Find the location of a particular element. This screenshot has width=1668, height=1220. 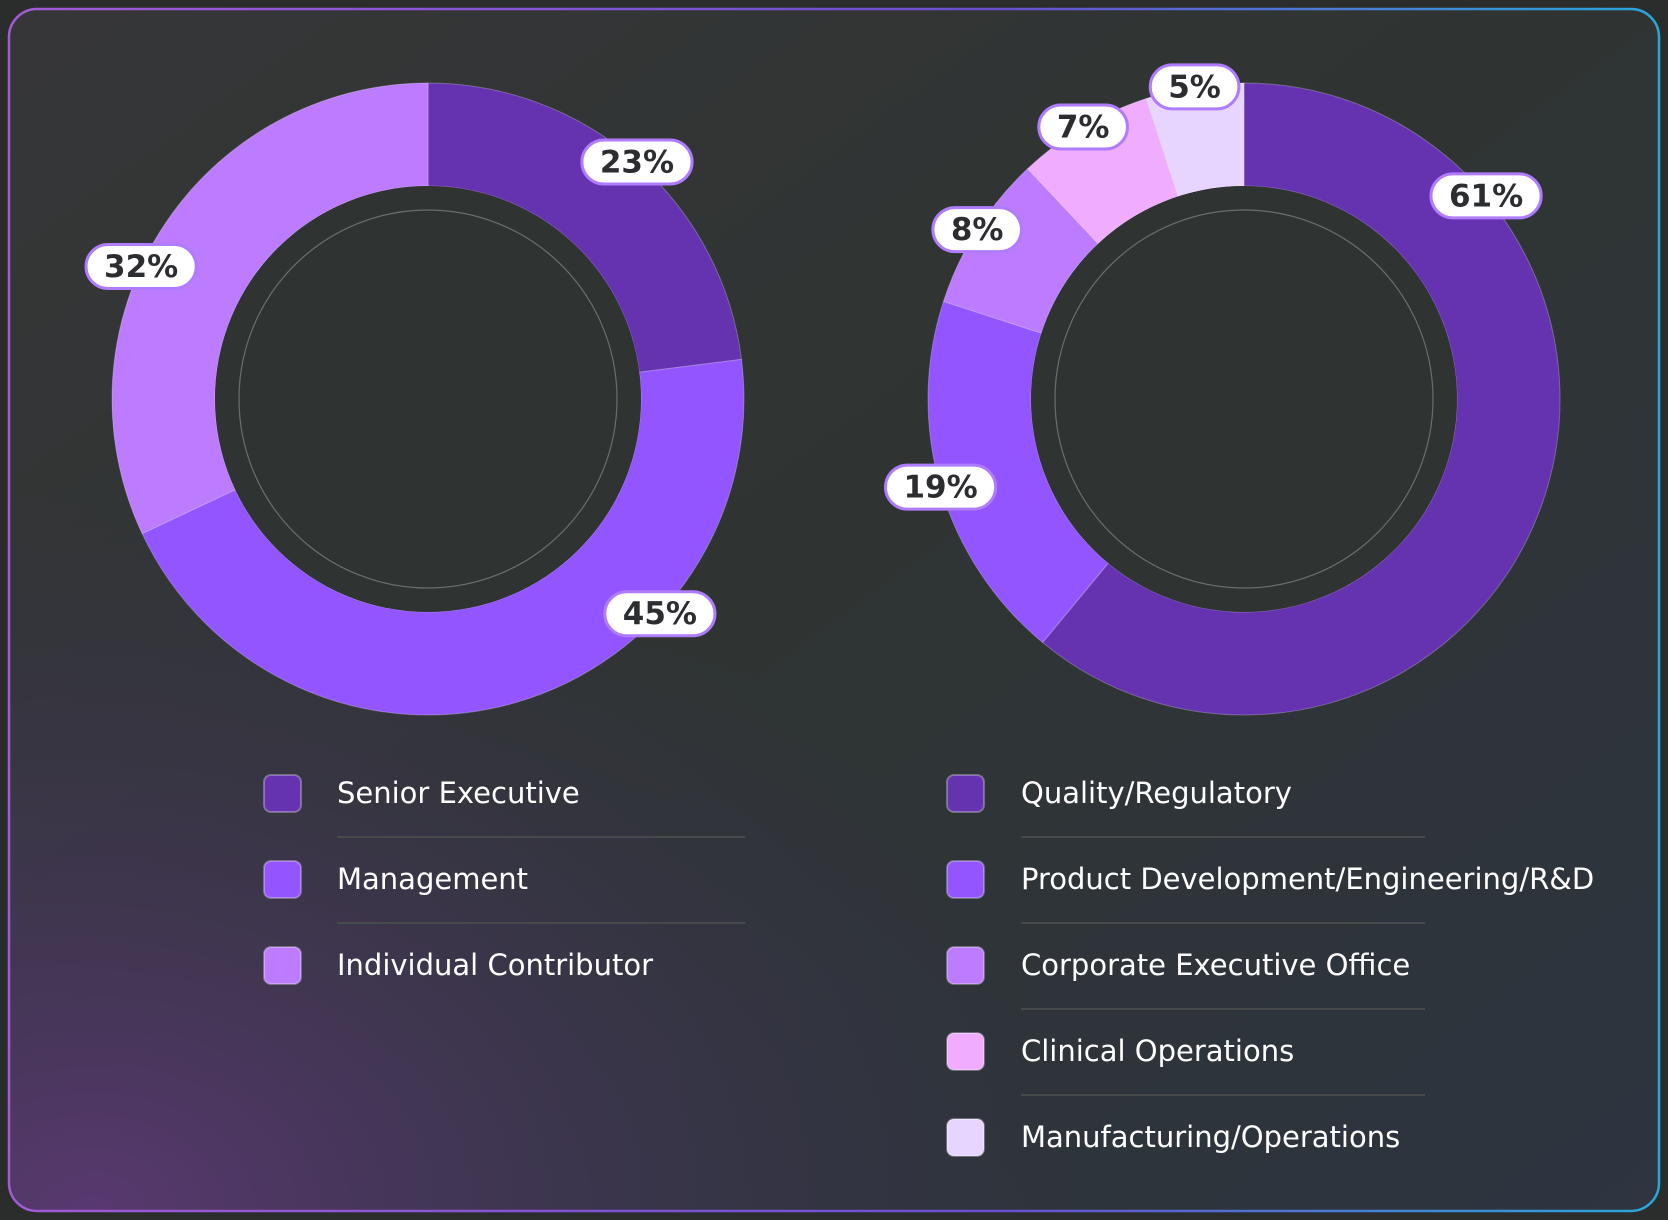

value-label: 5% is located at coordinates (1194, 87).